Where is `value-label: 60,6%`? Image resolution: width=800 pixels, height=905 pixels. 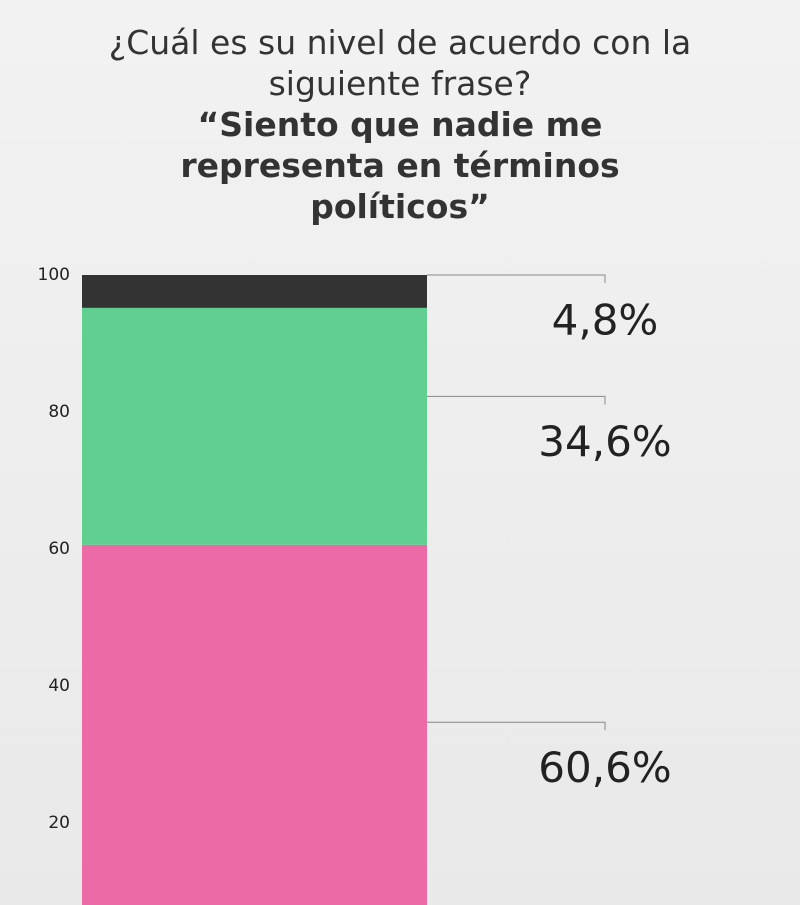 value-label: 60,6% is located at coordinates (604, 767).